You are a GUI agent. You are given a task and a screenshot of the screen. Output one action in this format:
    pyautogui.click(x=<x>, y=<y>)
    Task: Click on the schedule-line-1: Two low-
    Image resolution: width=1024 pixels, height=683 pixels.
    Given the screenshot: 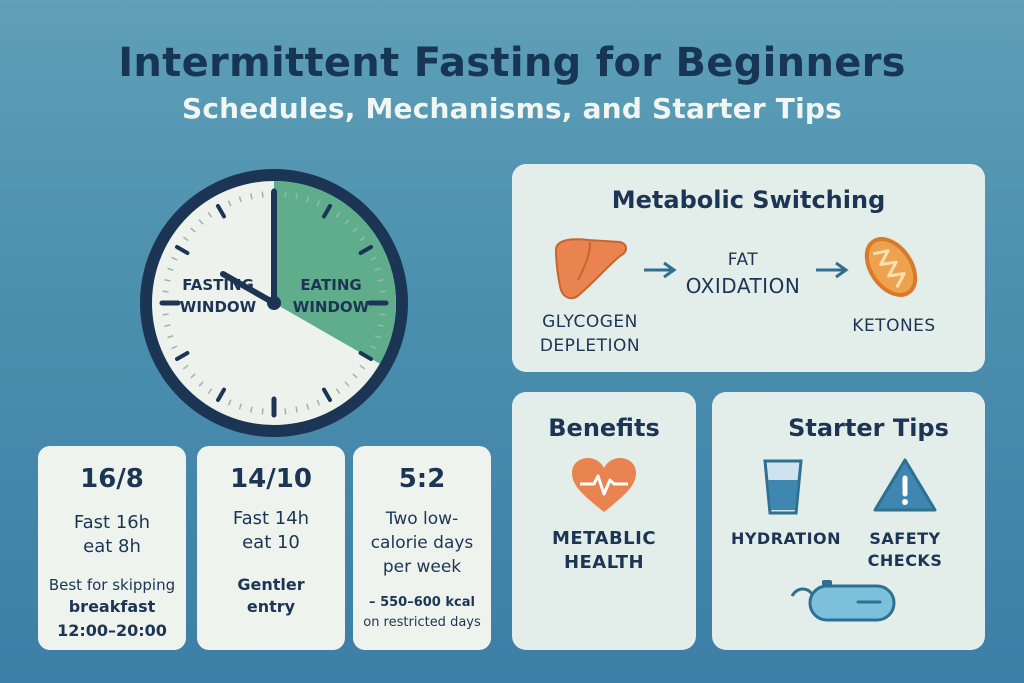 What is the action you would take?
    pyautogui.click(x=422, y=519)
    